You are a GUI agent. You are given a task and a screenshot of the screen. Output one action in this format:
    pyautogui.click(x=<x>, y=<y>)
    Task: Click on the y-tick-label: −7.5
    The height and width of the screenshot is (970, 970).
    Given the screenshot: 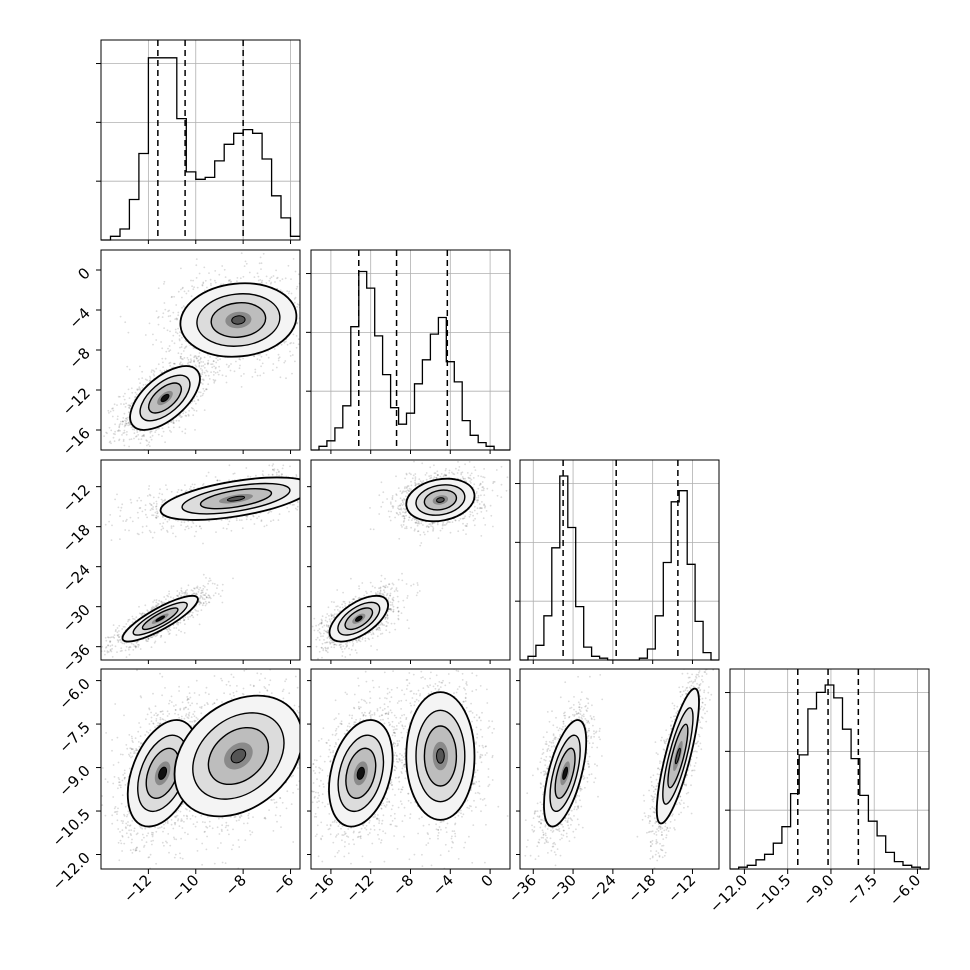 What is the action you would take?
    pyautogui.click(x=74, y=737)
    